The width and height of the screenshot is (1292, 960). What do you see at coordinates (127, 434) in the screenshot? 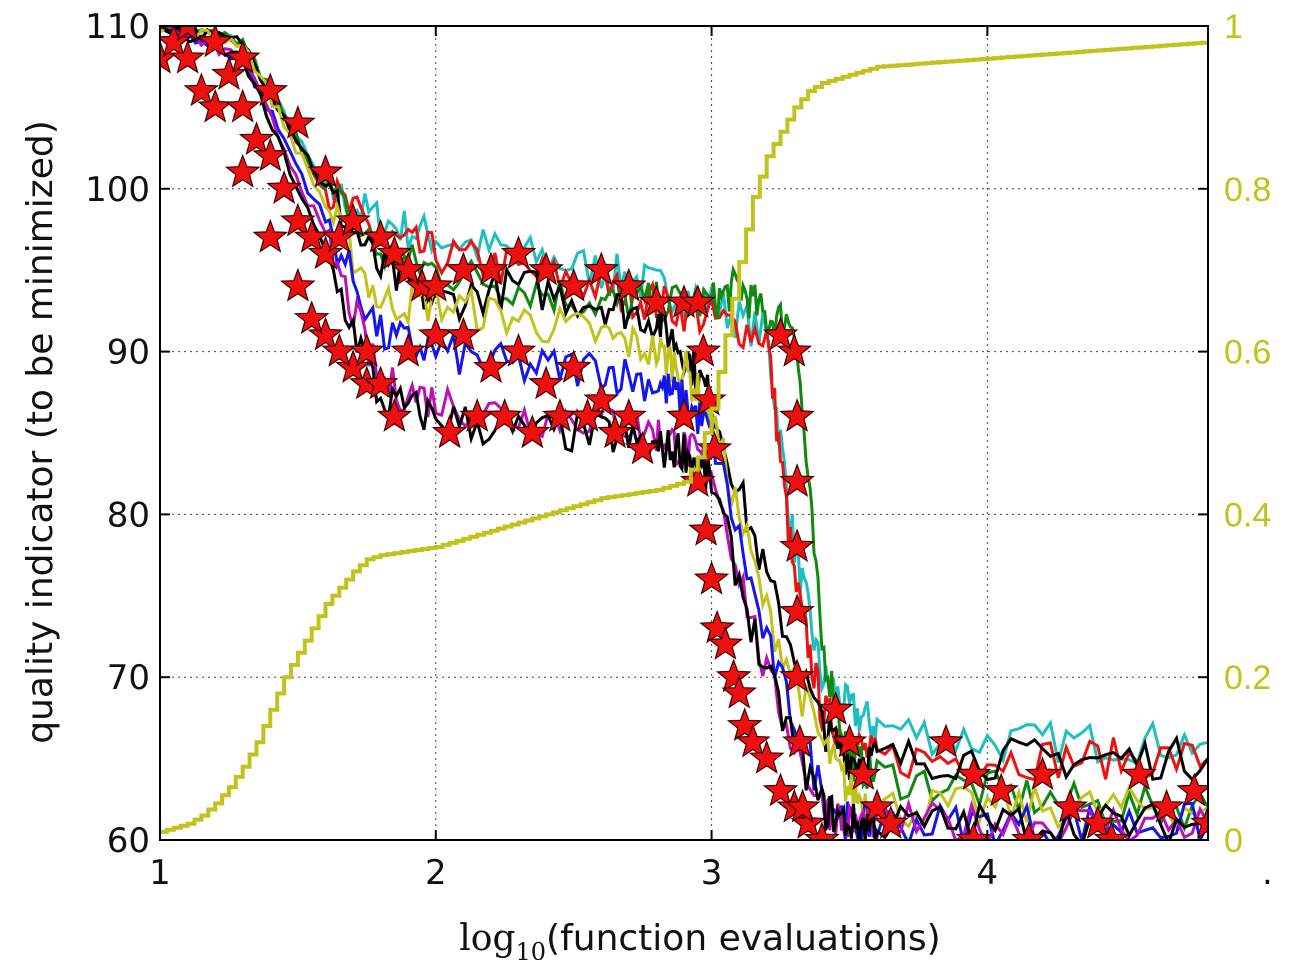
I see `y-ticks: 60 70 80 90 100 110` at bounding box center [127, 434].